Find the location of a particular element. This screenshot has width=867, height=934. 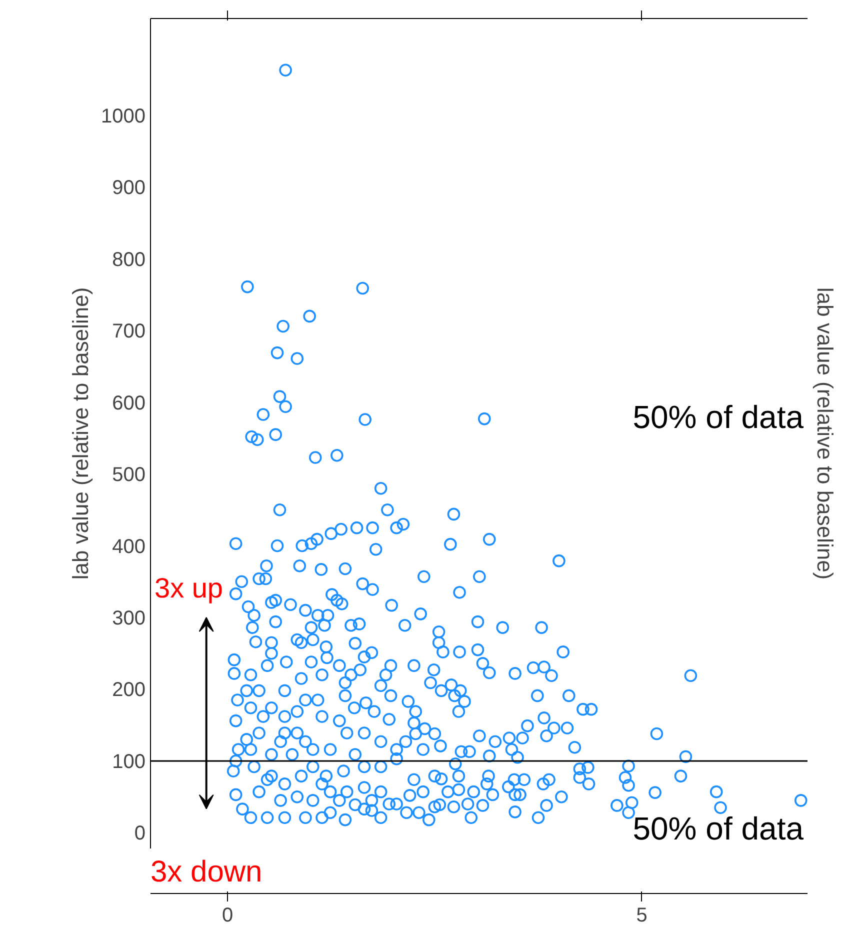

y-tick-label: 800 is located at coordinates (129, 259).